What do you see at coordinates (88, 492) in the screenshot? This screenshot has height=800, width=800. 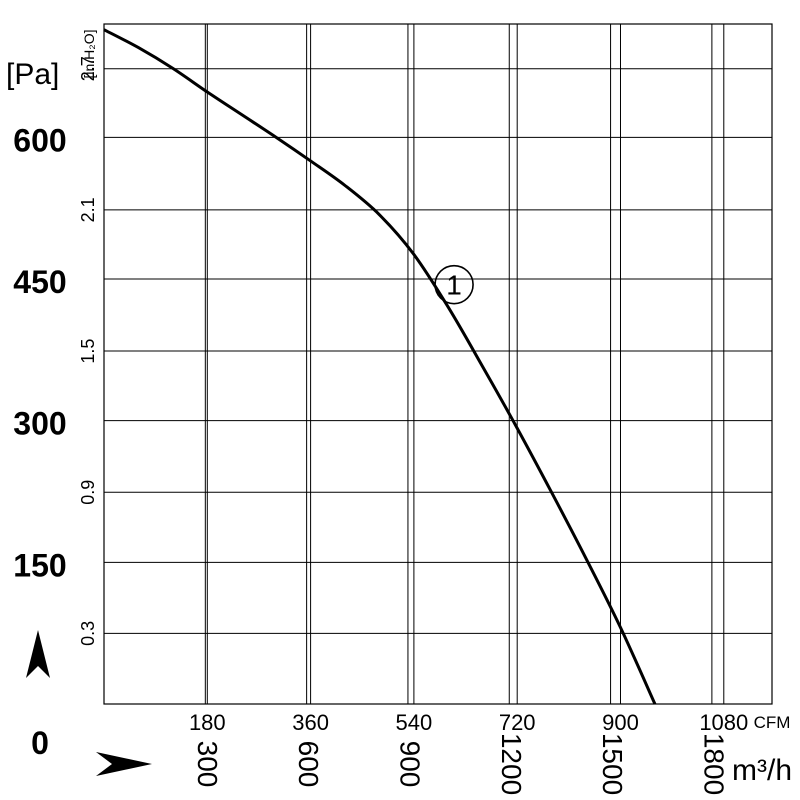 I see `y-tick-label-inh2o: 0.9` at bounding box center [88, 492].